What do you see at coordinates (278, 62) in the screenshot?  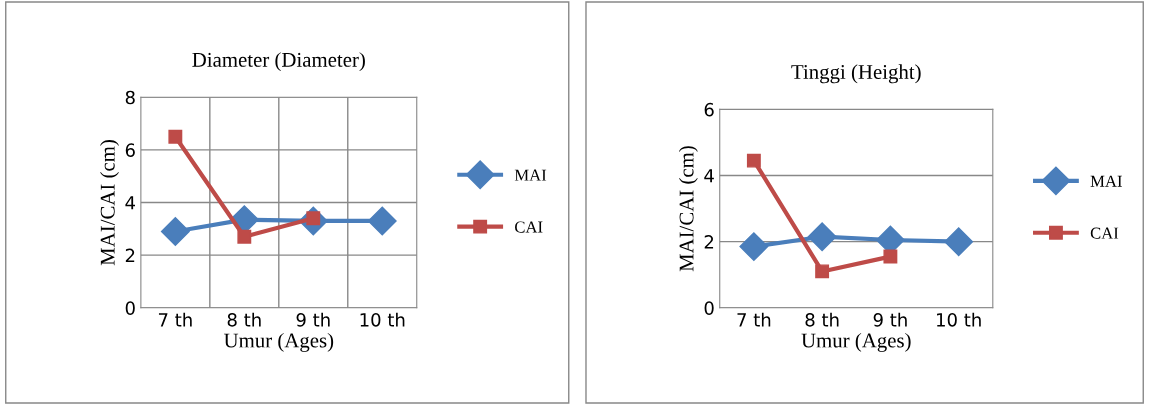 I see `chart-title: Diameter (Diameter)` at bounding box center [278, 62].